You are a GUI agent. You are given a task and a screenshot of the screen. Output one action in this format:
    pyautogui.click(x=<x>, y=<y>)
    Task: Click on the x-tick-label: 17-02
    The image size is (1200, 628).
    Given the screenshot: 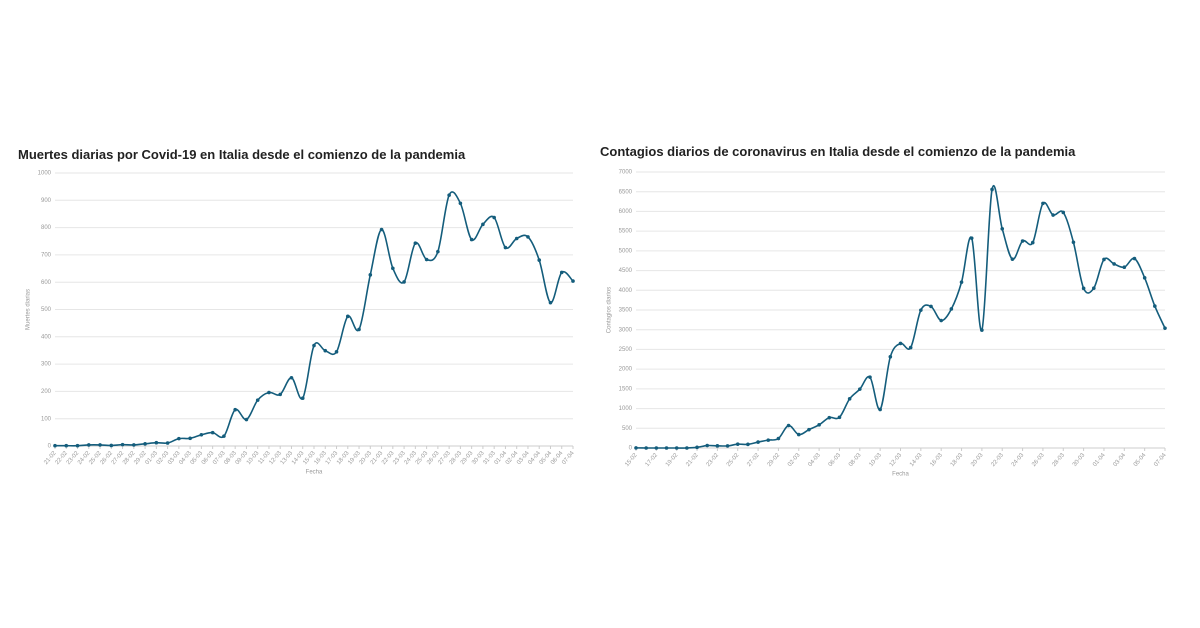 What is the action you would take?
    pyautogui.click(x=652, y=460)
    